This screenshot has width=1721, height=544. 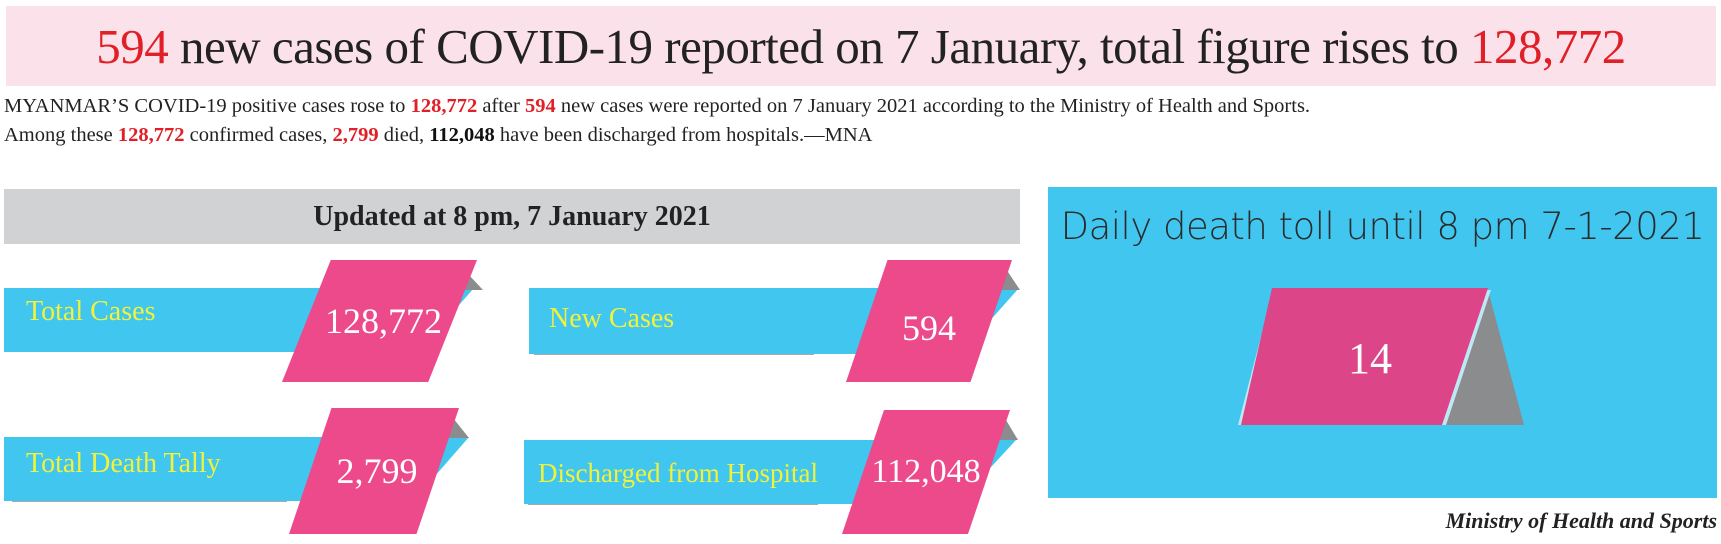 I want to click on daily-death-flap, so click(x=1483, y=357).